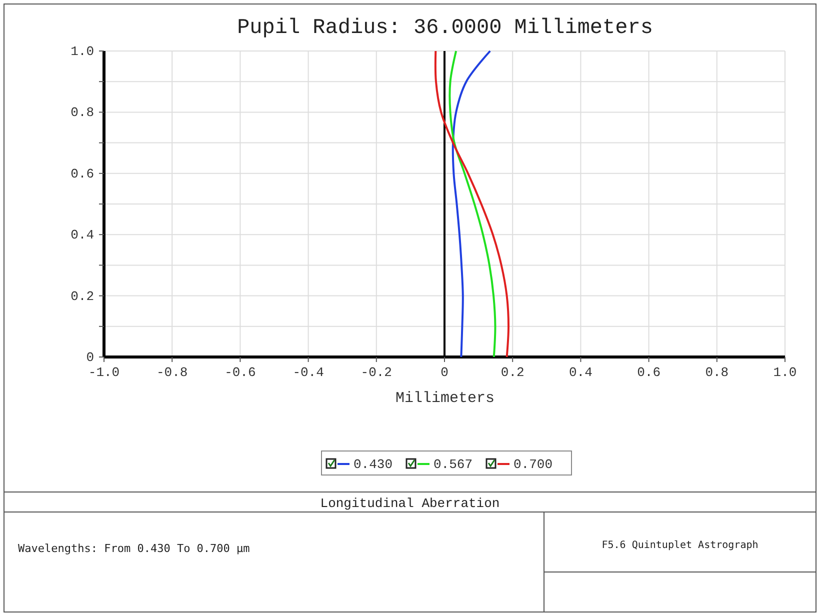 The image size is (819, 615). What do you see at coordinates (172, 372) in the screenshot?
I see `x-tick-label: -0.8` at bounding box center [172, 372].